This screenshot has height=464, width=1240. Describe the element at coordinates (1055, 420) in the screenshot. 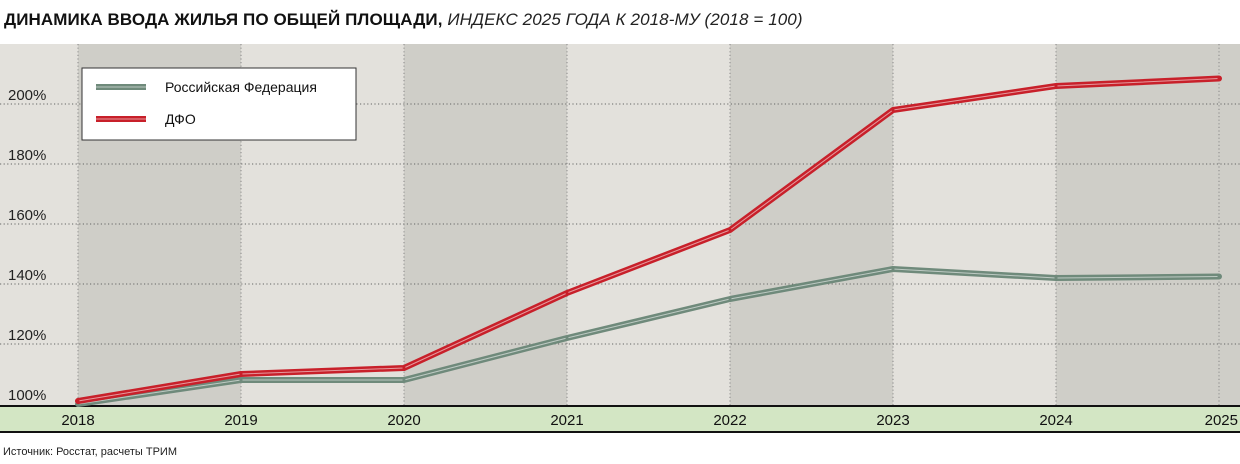

I see `x-tick-label: 2024` at that location.